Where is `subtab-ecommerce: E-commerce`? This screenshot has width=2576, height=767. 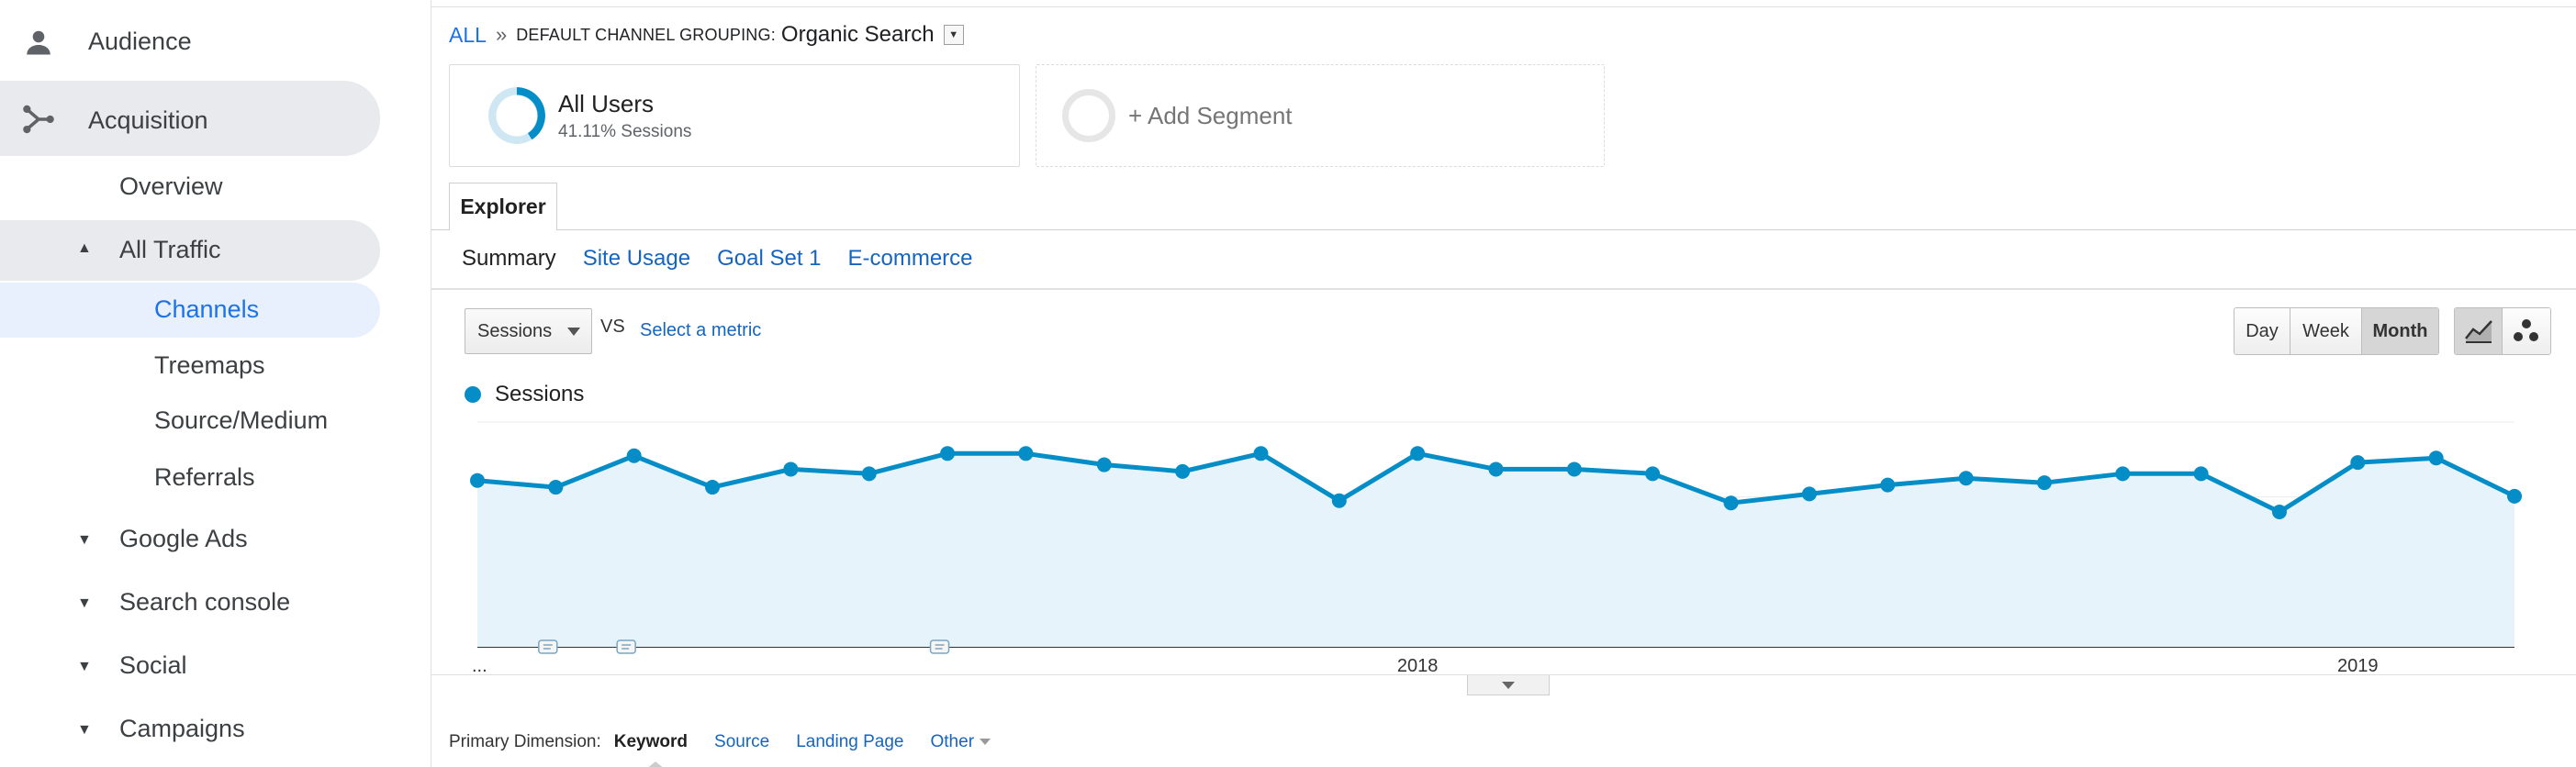 subtab-ecommerce: E-commerce is located at coordinates (910, 259).